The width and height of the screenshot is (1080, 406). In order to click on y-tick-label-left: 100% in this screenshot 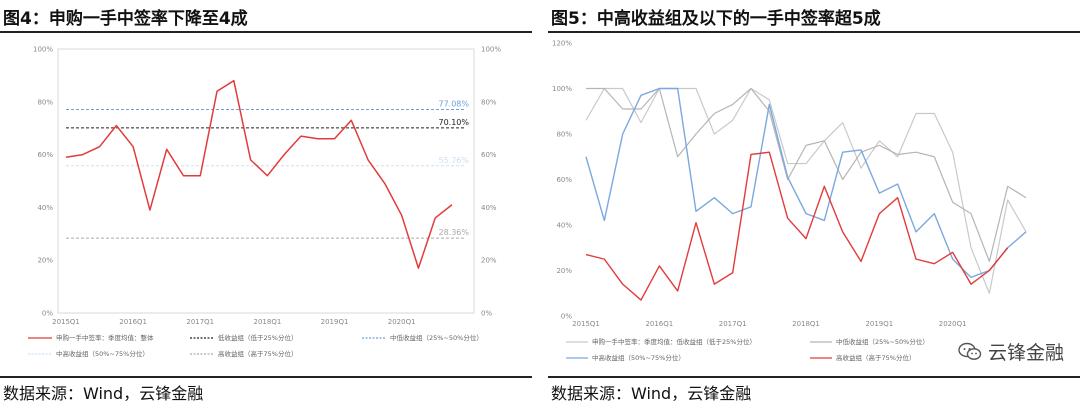, I will do `click(43, 50)`.